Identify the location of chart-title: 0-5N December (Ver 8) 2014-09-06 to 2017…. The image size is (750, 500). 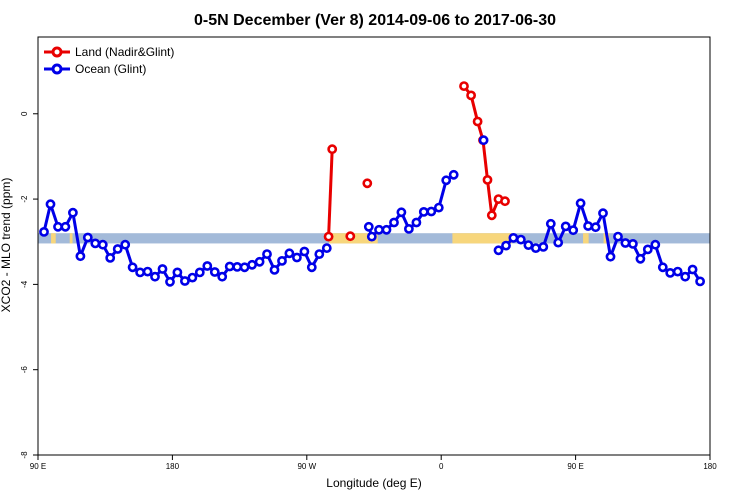
(375, 20).